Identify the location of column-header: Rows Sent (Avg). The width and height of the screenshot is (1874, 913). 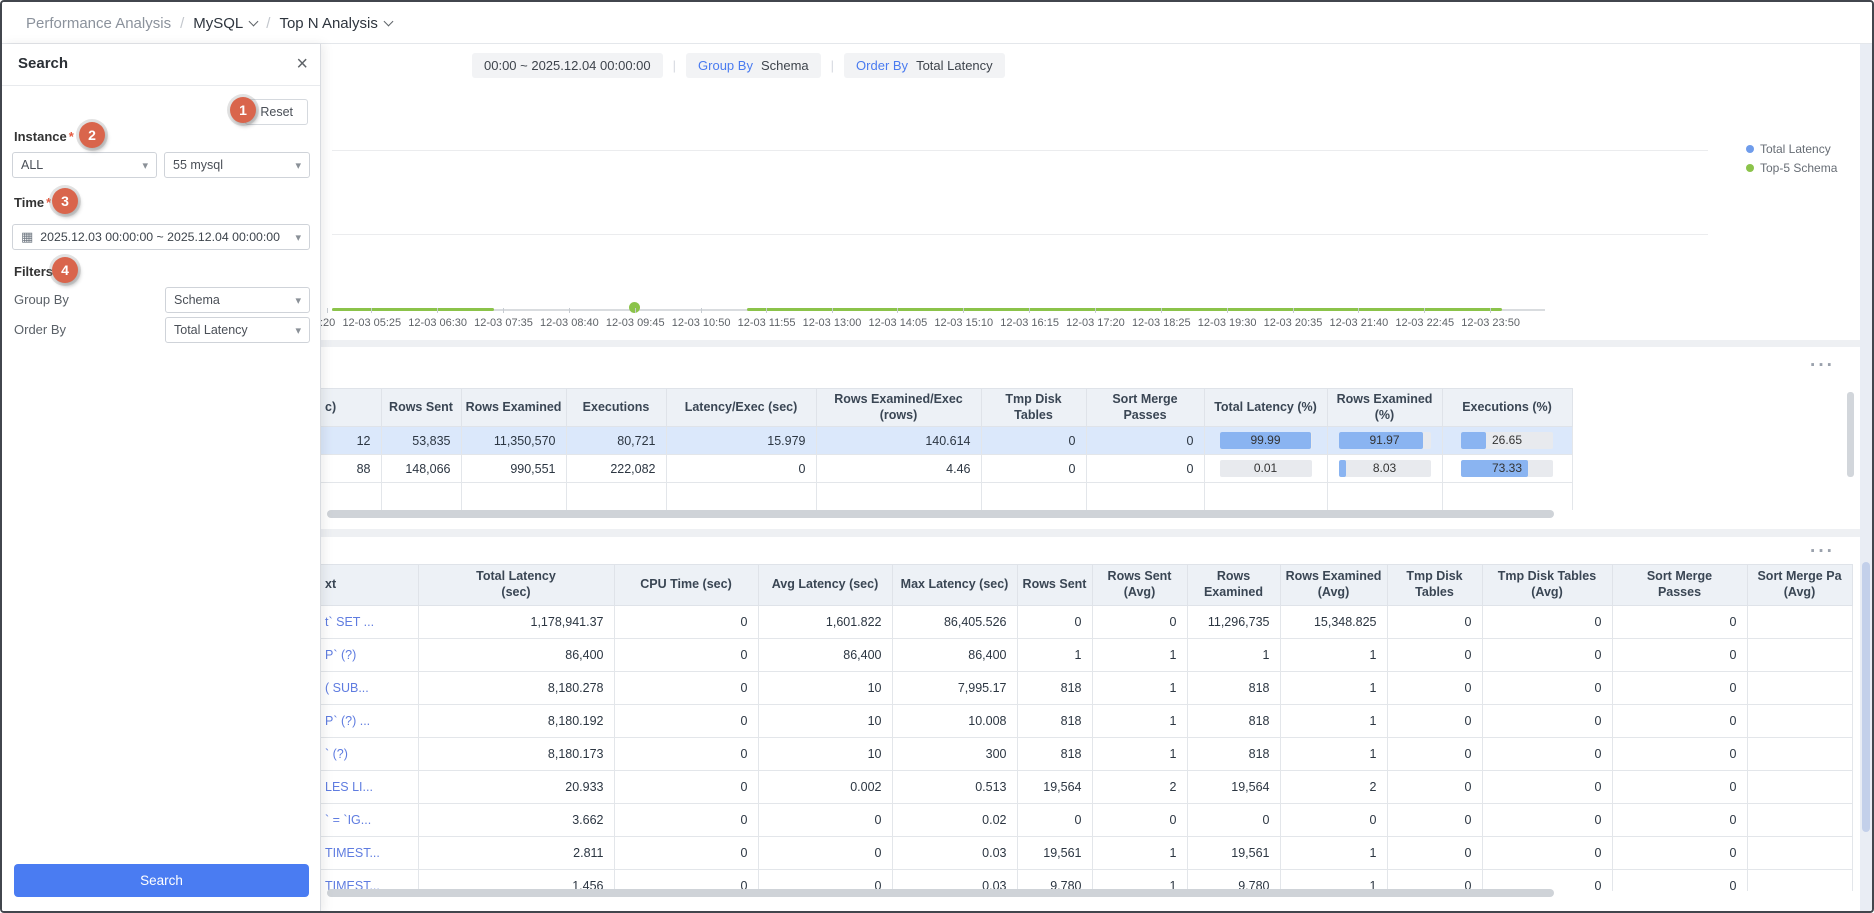
(1140, 585).